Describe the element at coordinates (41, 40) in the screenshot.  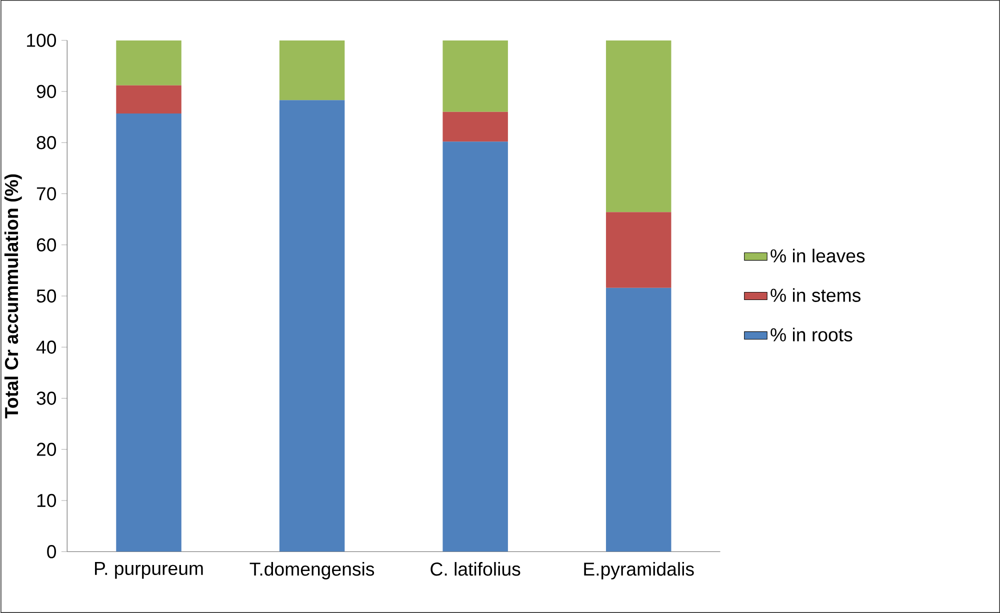
I see `y-tick-label: 100` at that location.